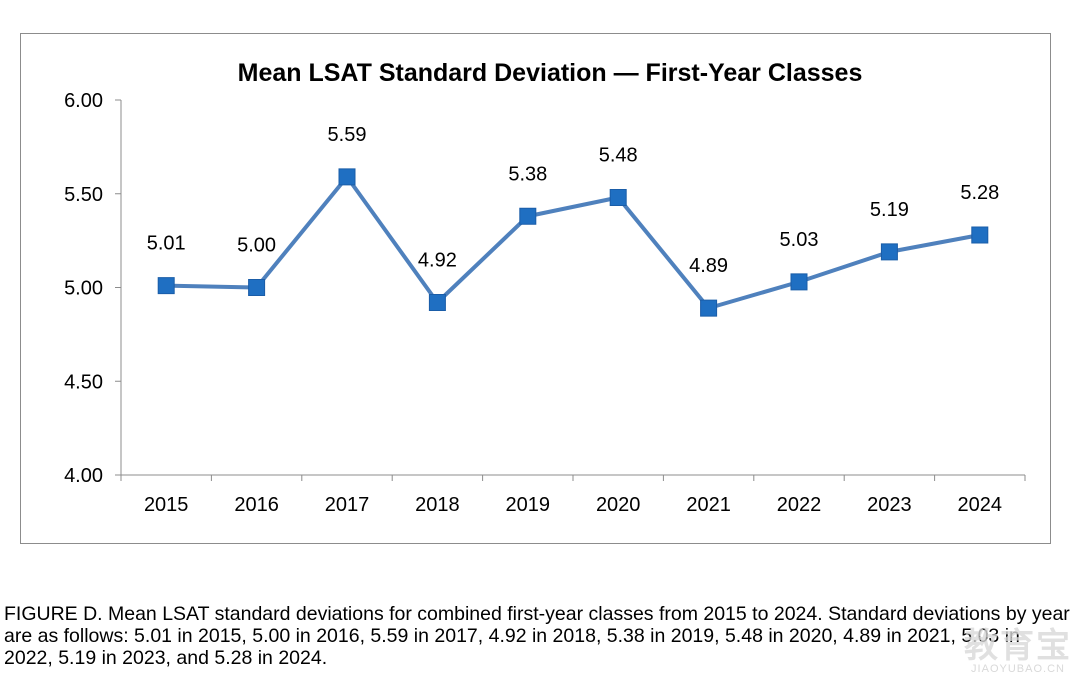  What do you see at coordinates (1018, 669) in the screenshot?
I see `watermark-text: JIAOYUBAO.CN` at bounding box center [1018, 669].